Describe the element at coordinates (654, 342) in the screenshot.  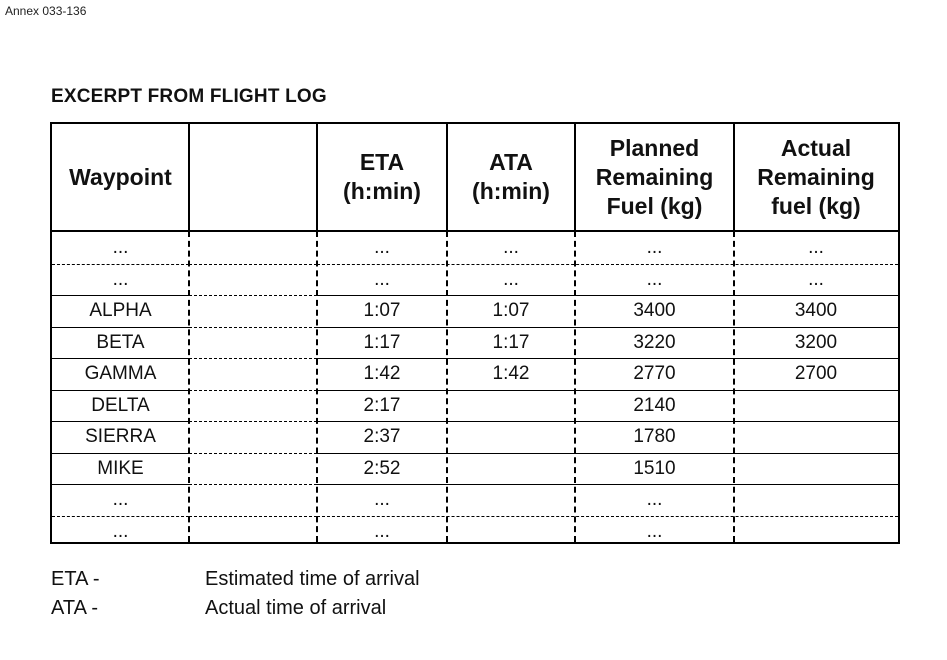
I see `cell-planned-fuel: 3220` at that location.